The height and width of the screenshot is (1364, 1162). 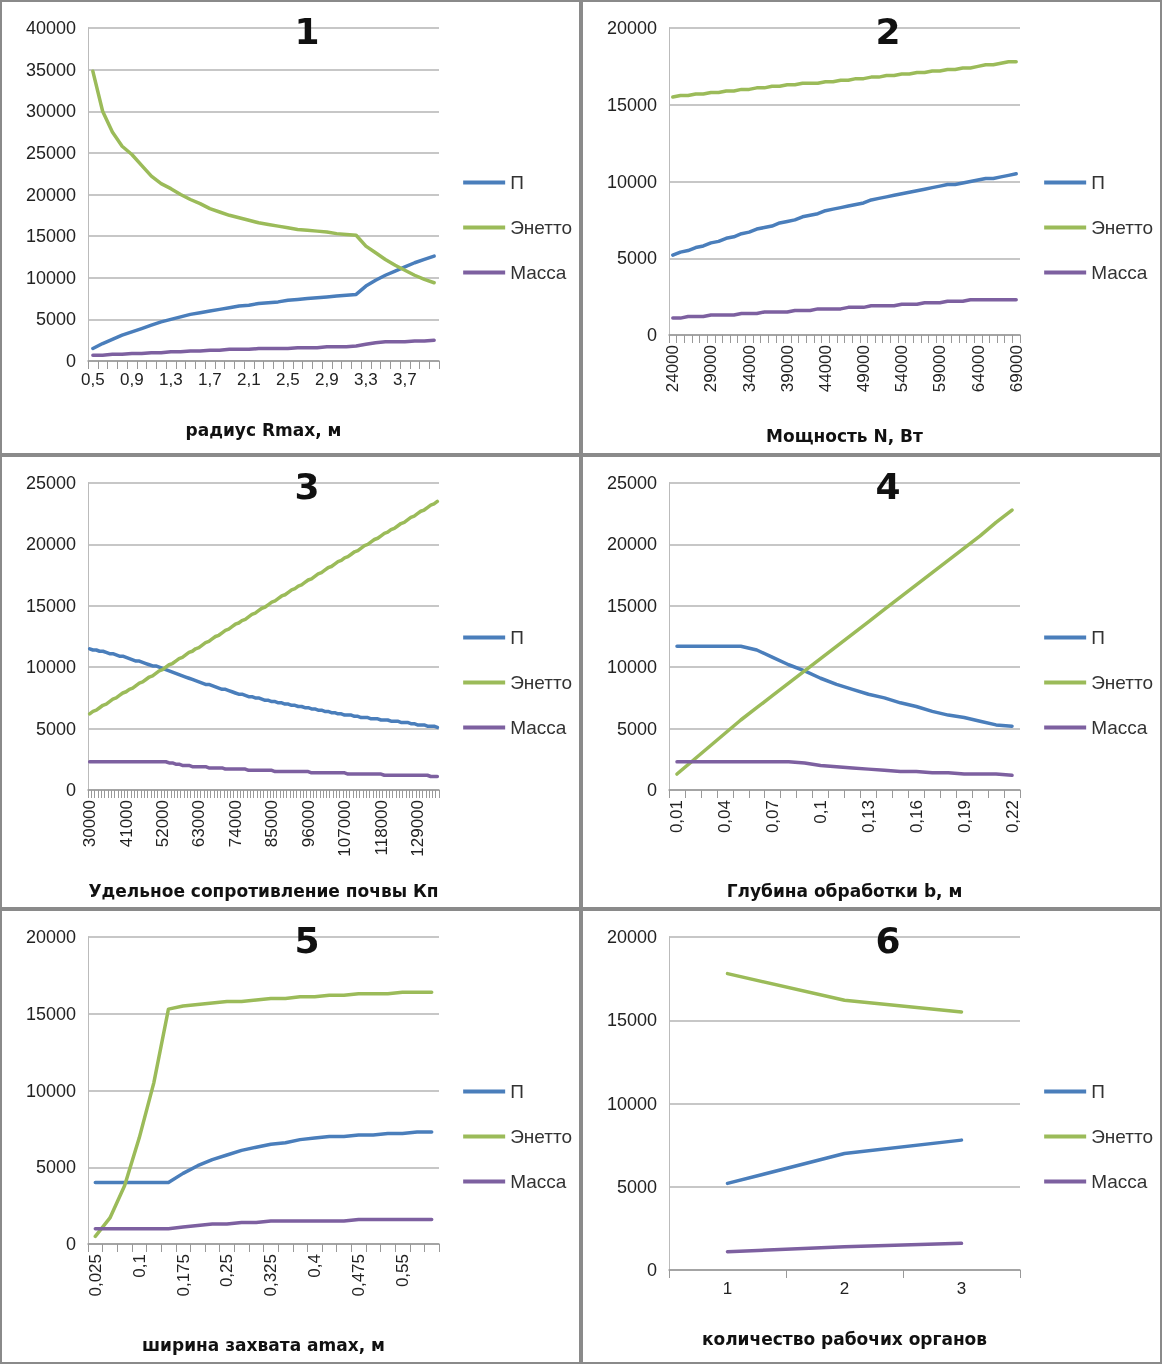 I want to click on x-tick-label: 0,13, so click(x=868, y=816).